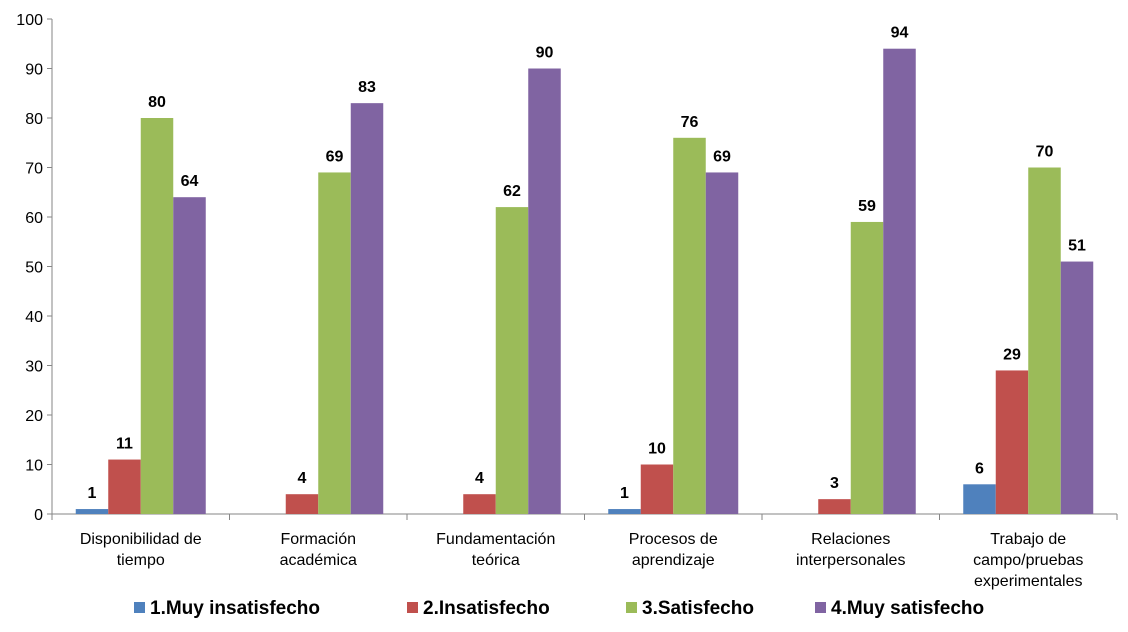 Image resolution: width=1128 pixels, height=632 pixels. Describe the element at coordinates (29, 20) in the screenshot. I see `y-tick-label: 100` at that location.